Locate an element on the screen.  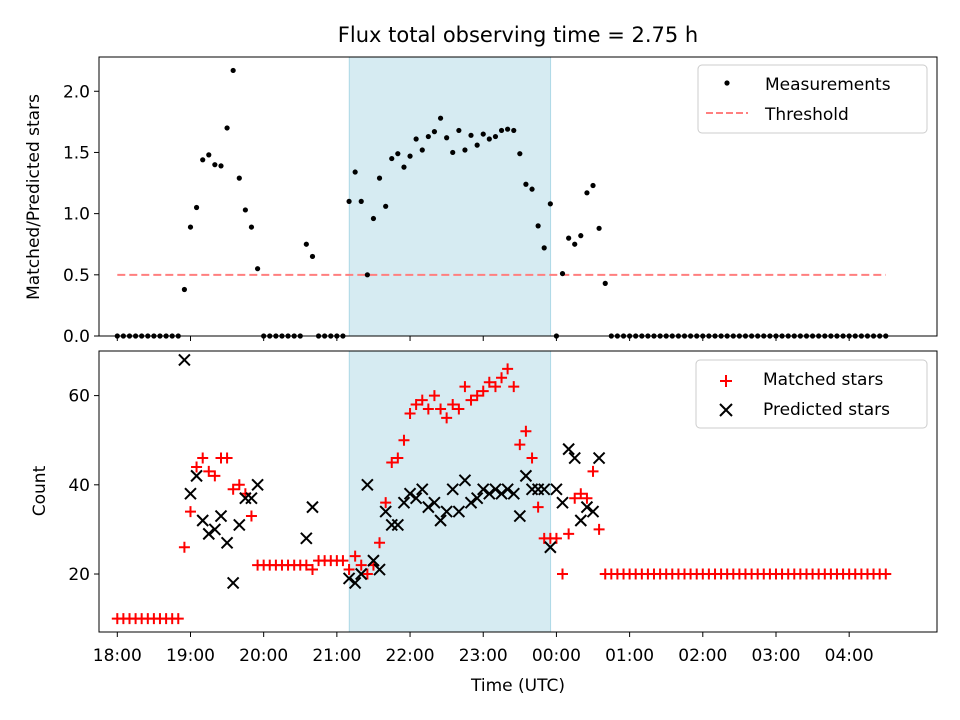
legend-measurements-marker is located at coordinates (727, 83).